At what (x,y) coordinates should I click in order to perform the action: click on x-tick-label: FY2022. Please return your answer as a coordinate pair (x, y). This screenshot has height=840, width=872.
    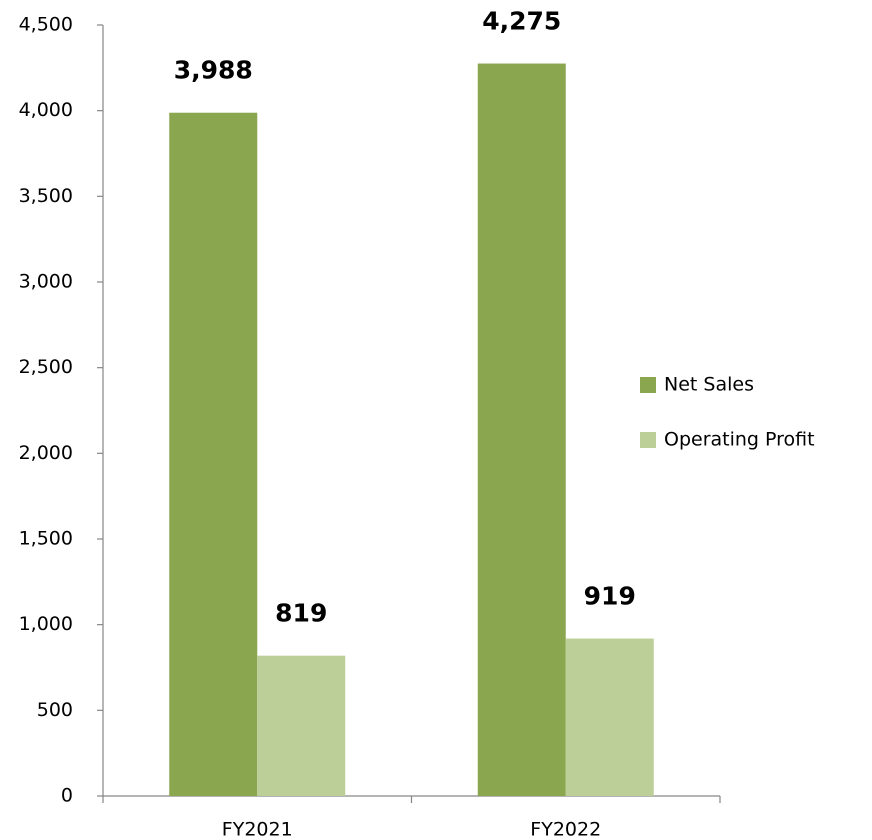
    Looking at the image, I should click on (565, 829).